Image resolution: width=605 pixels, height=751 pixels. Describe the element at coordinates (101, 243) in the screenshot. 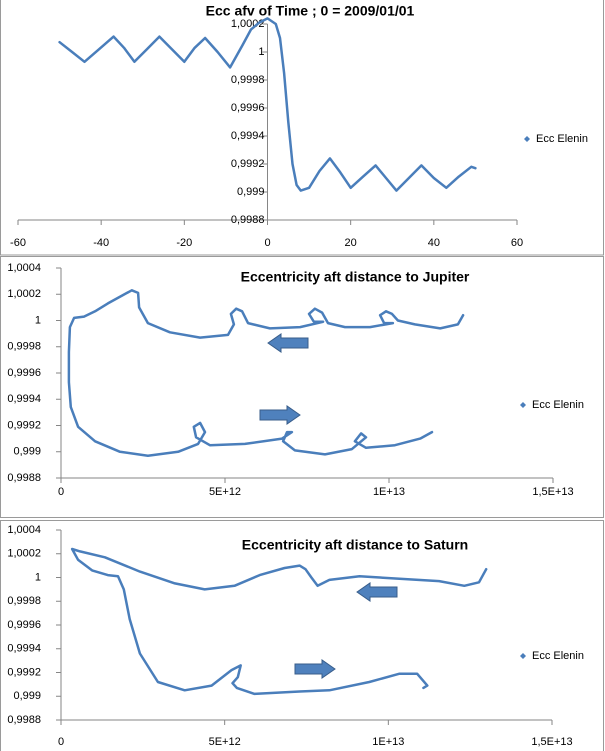

I see `x-tick-label: -40` at that location.